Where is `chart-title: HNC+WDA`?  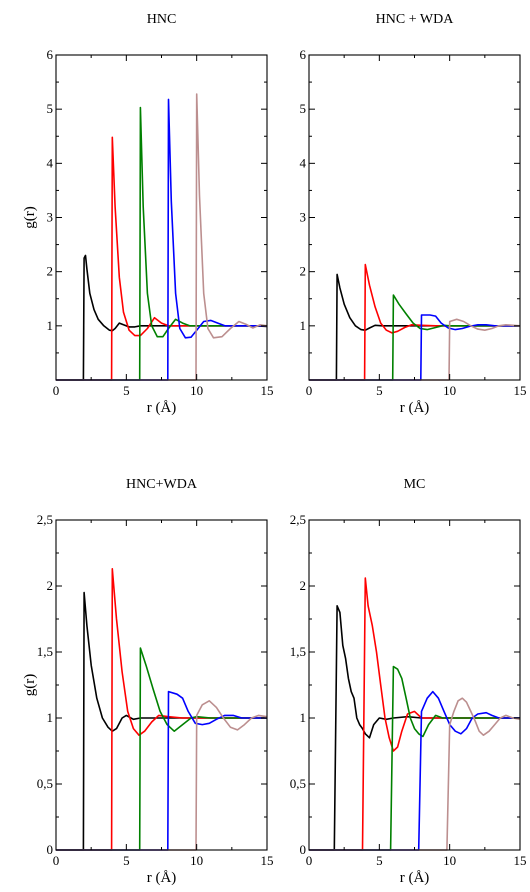 chart-title: HNC+WDA is located at coordinates (162, 484).